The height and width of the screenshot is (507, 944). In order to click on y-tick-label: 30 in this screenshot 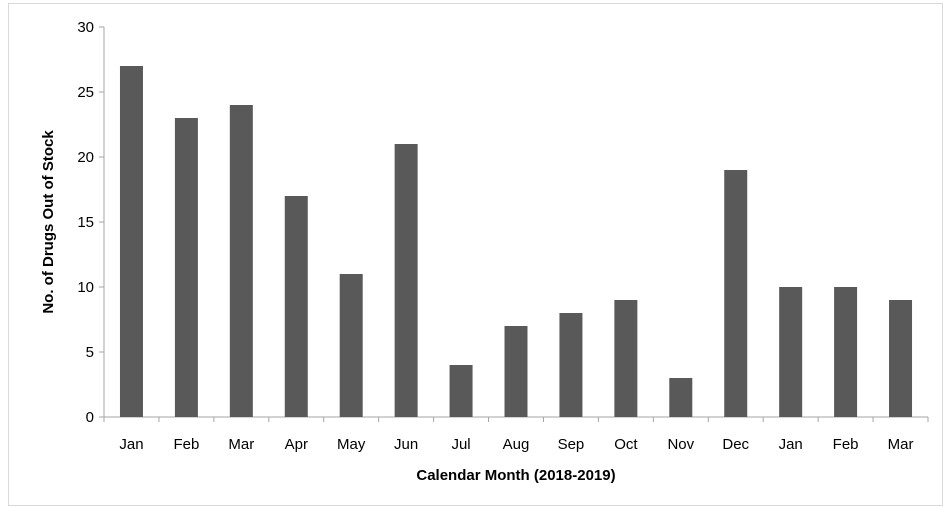, I will do `click(85, 27)`.